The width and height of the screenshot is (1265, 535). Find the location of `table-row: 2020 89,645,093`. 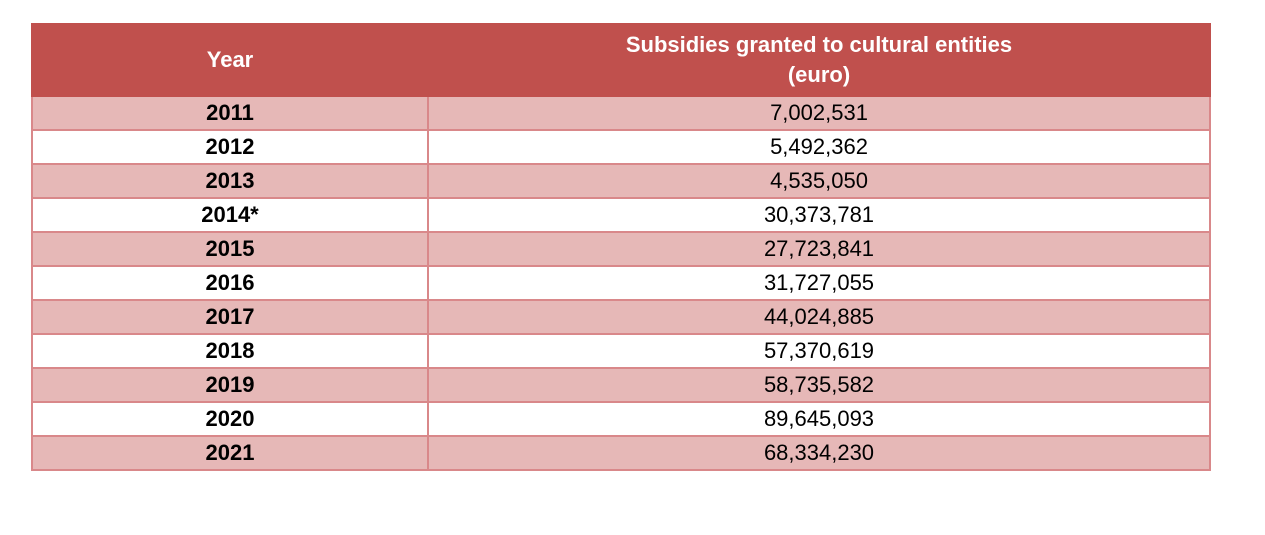

table-row: 2020 89,645,093 is located at coordinates (621, 419).